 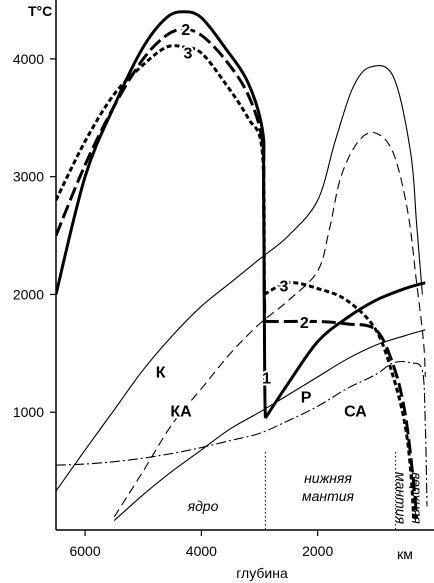 I want to click on curve-label-5: К, so click(x=161, y=373).